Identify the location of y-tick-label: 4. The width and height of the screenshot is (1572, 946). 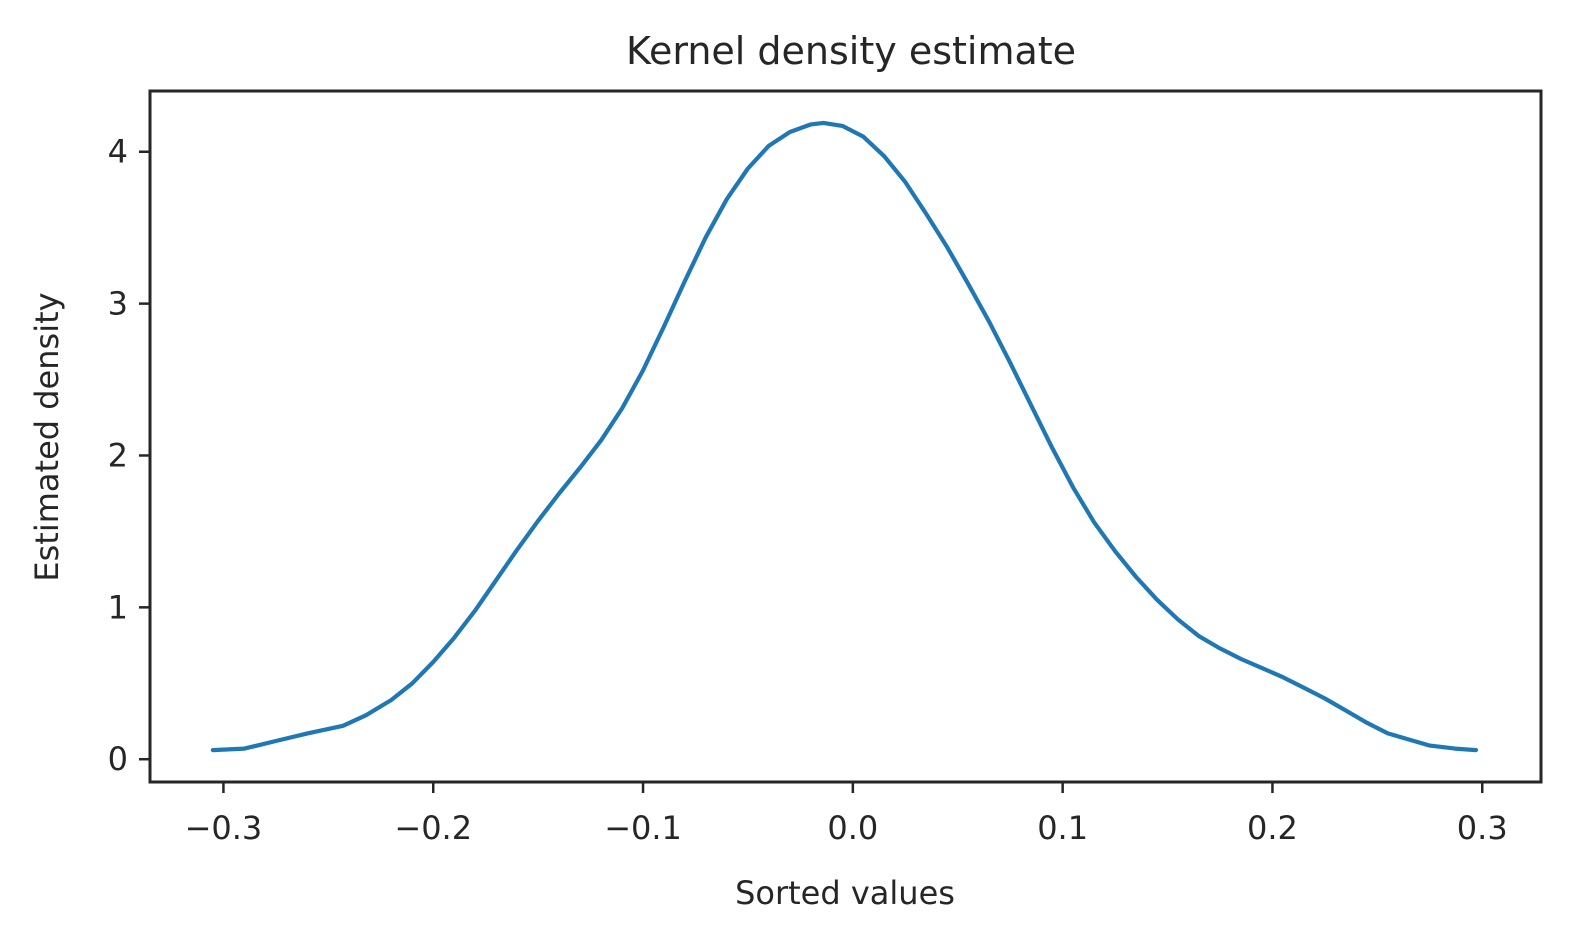
(118, 152).